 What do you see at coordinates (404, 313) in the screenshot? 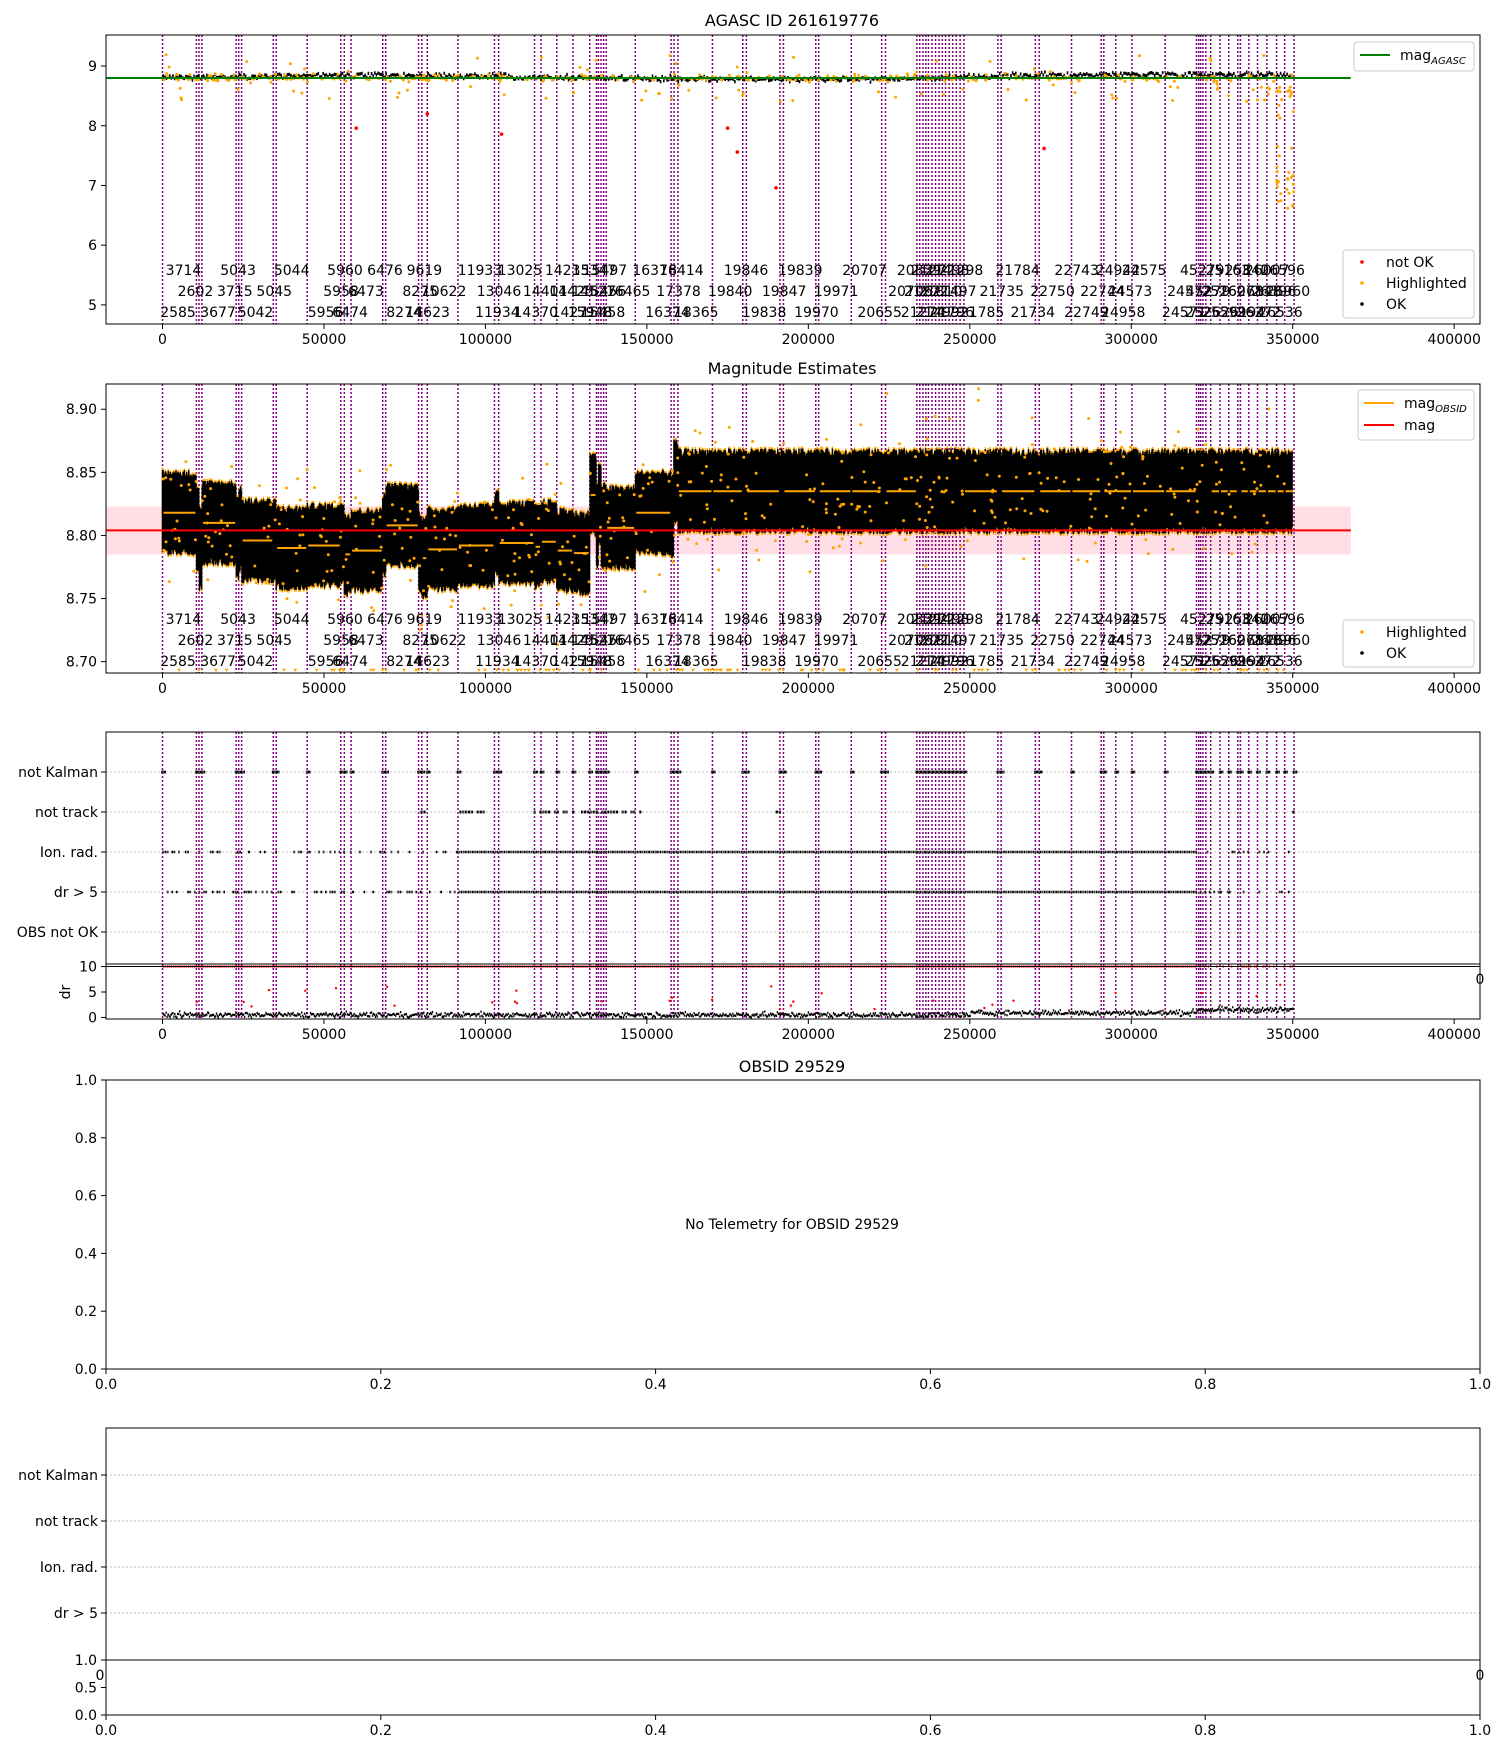
I see `obsid-label: 8274` at bounding box center [404, 313].